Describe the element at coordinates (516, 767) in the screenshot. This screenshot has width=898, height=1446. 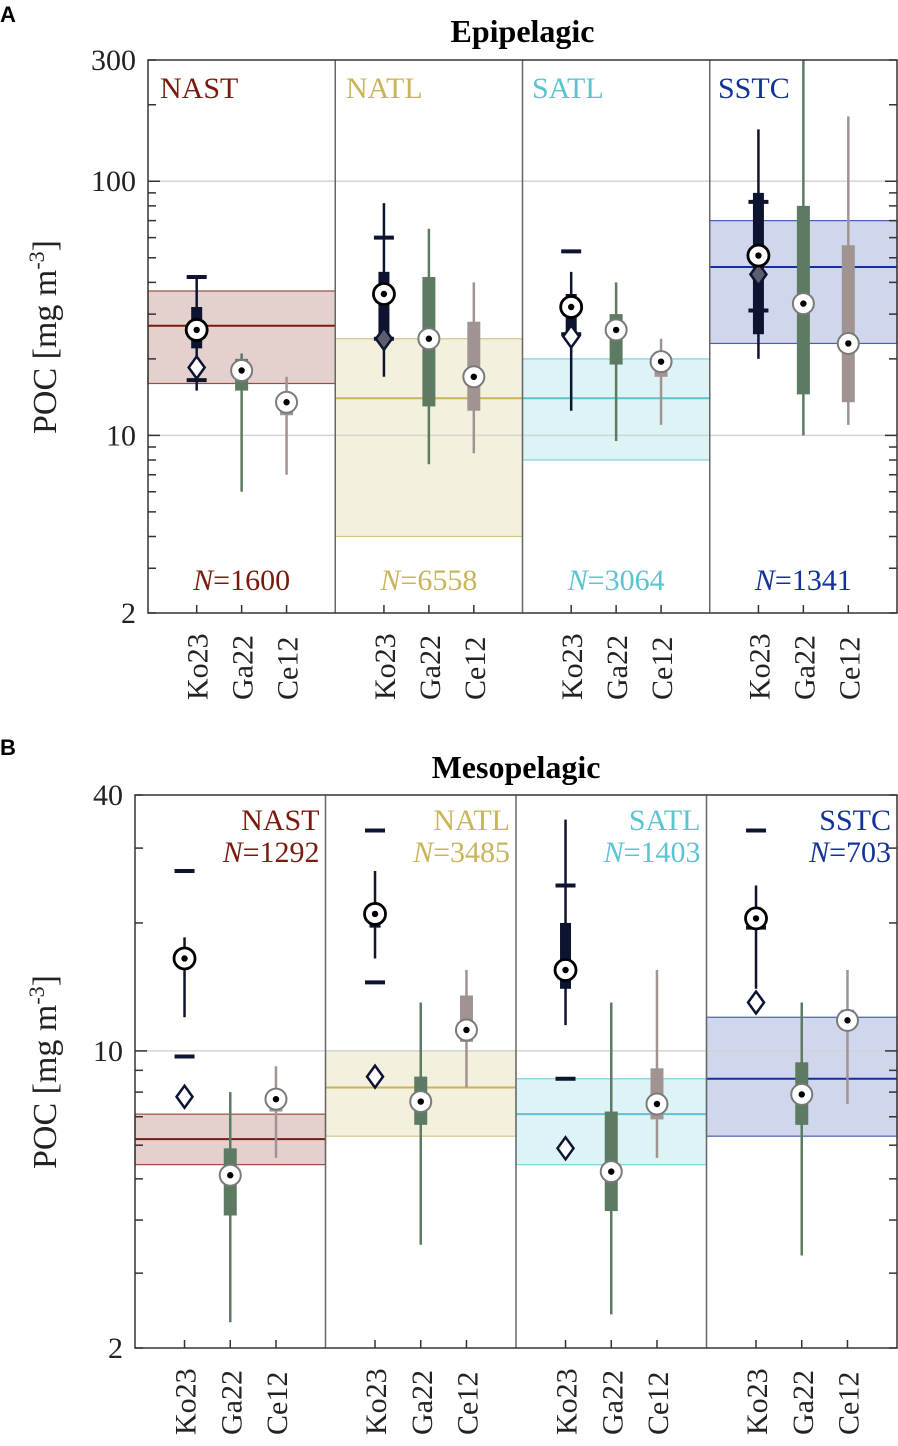
I see `panel-title: Mesopelagic` at that location.